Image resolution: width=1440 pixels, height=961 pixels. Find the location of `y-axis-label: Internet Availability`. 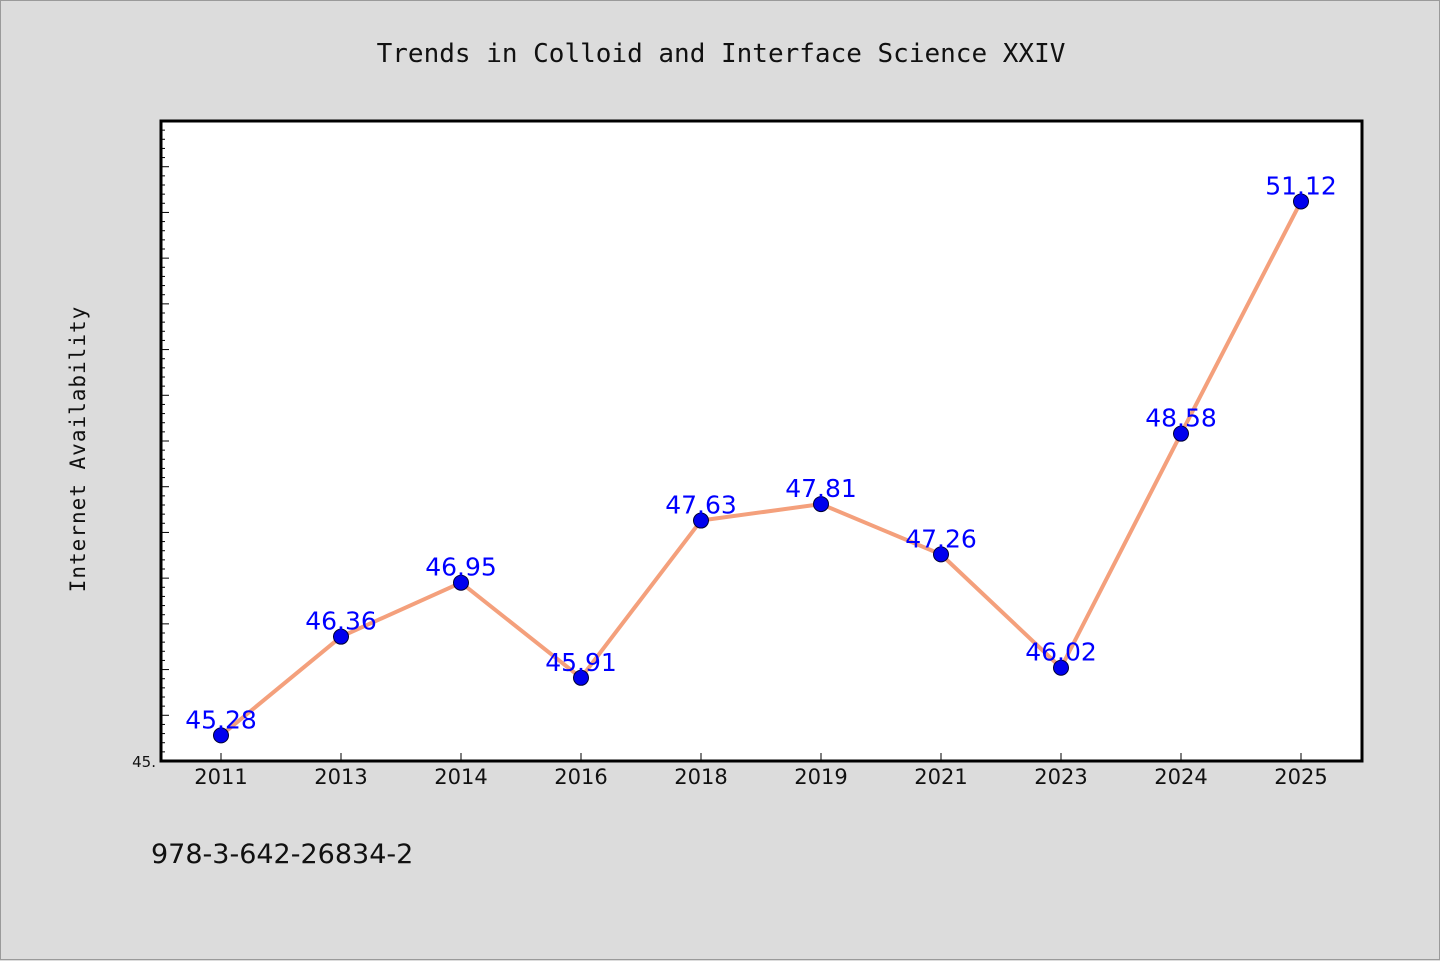

y-axis-label: Internet Availability is located at coordinates (78, 449).